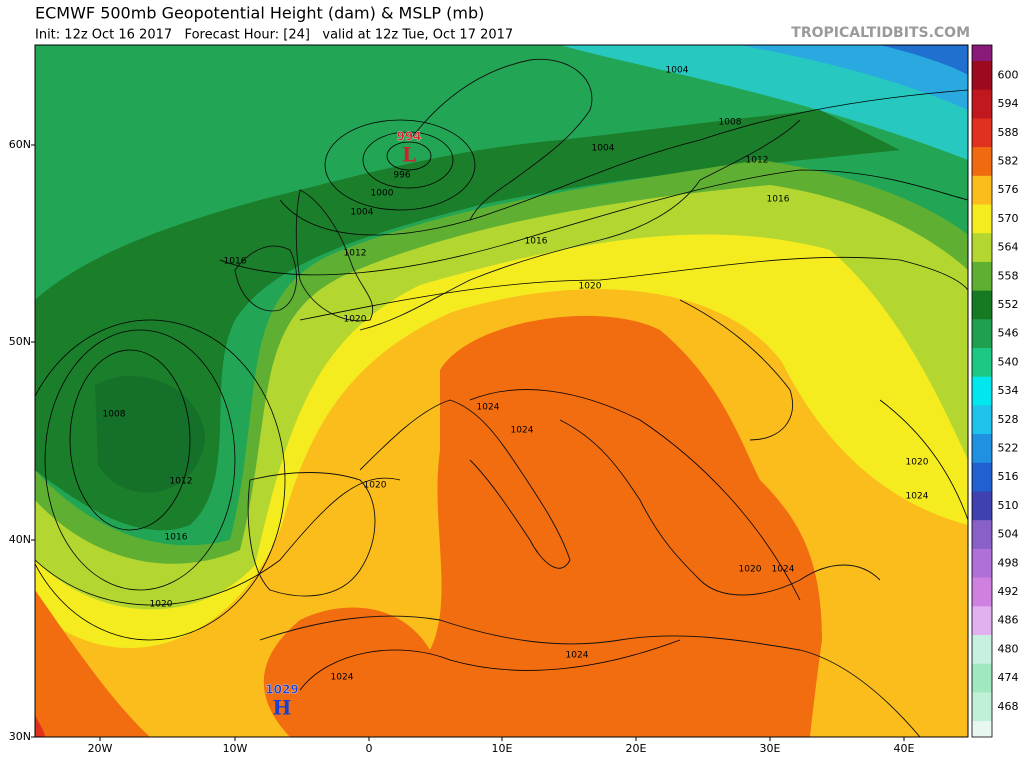 This screenshot has width=1024, height=757. Describe the element at coordinates (1008, 534) in the screenshot. I see `colorbar-label: 504` at that location.